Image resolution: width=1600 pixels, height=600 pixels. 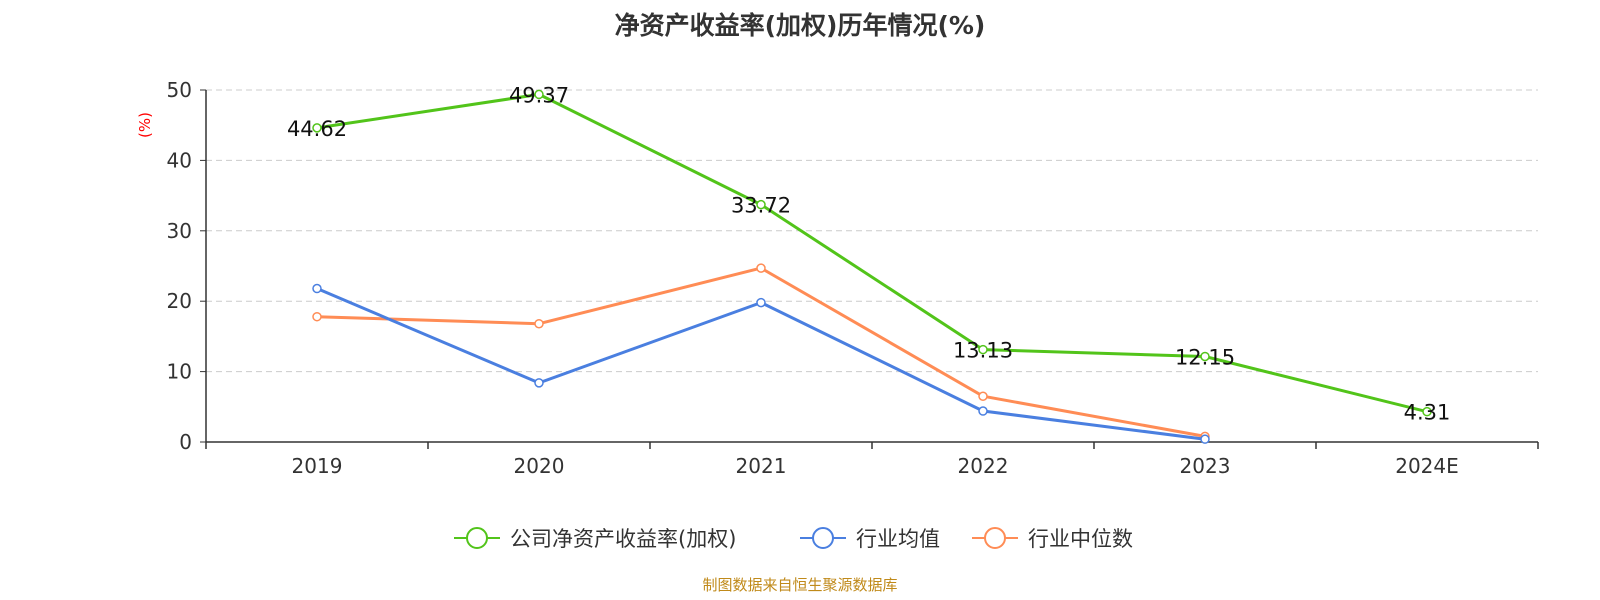 What do you see at coordinates (898, 539) in the screenshot?
I see `legend-label: 行业均值` at bounding box center [898, 539].